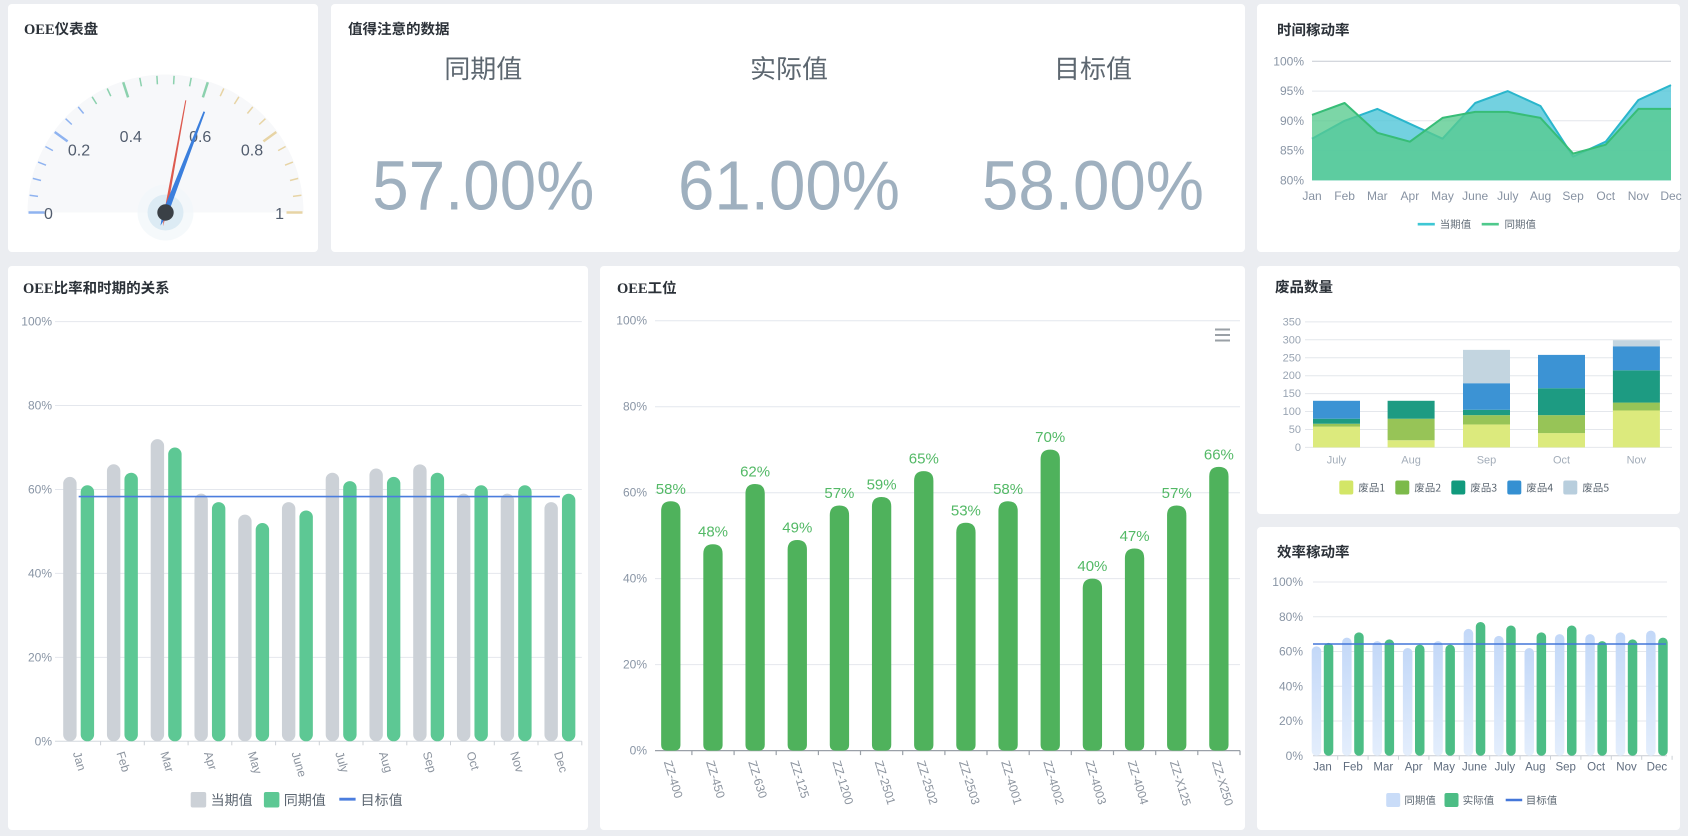  I want to click on svg-text: 53%, so click(966, 510).